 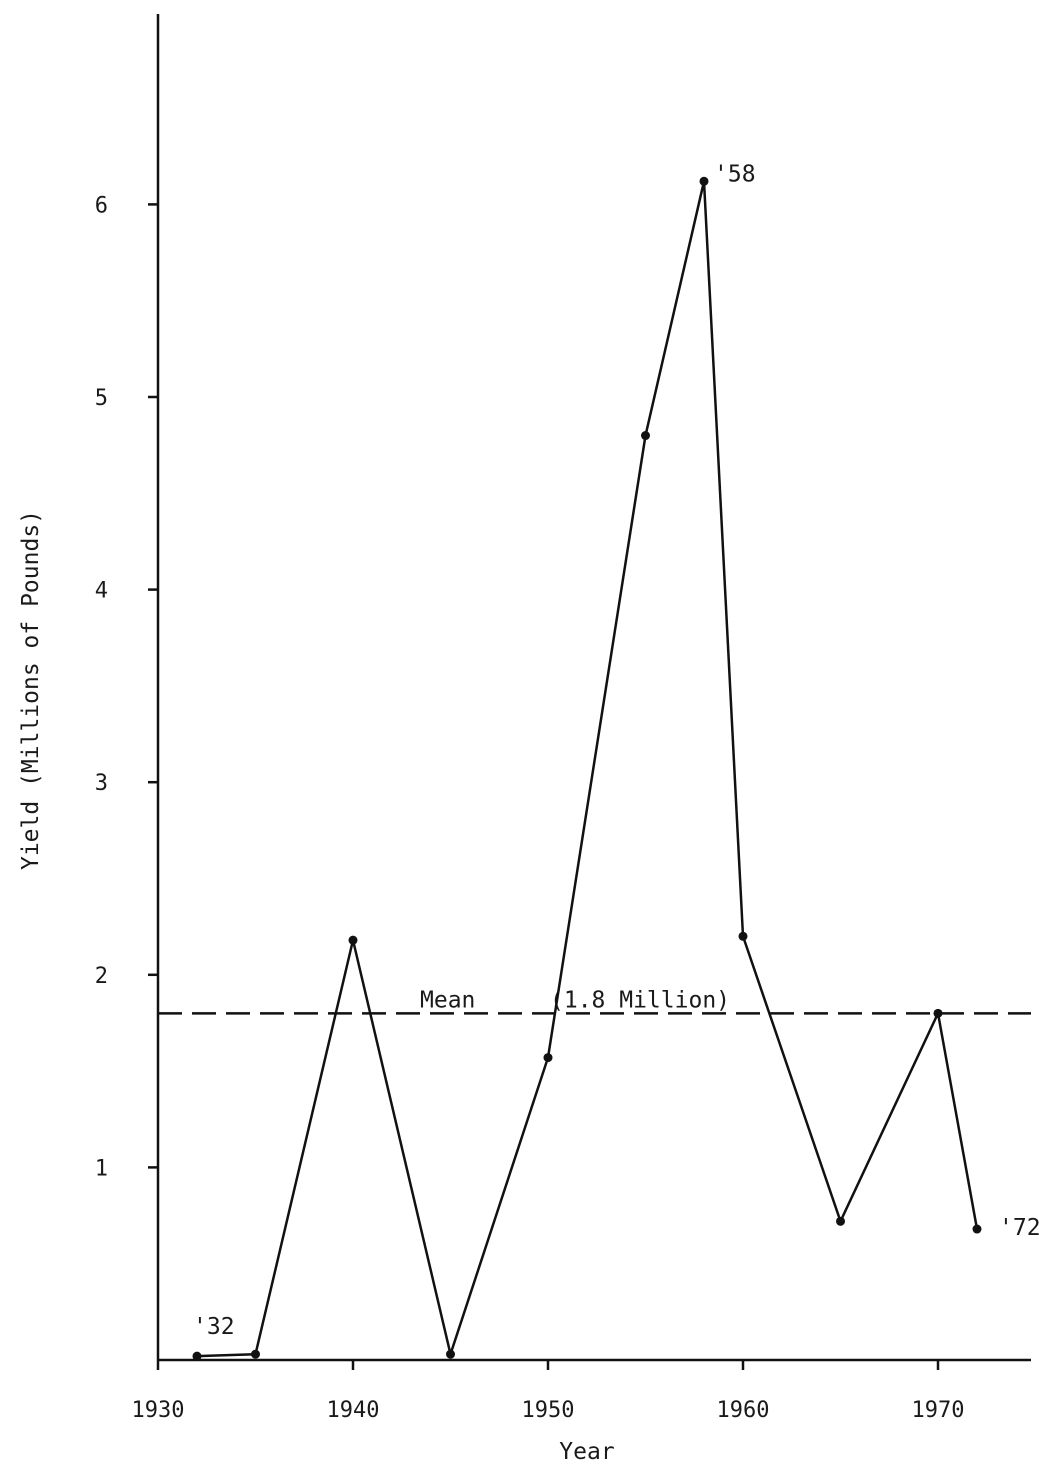 I want to click on x-axis-title: Year, so click(x=586, y=1452).